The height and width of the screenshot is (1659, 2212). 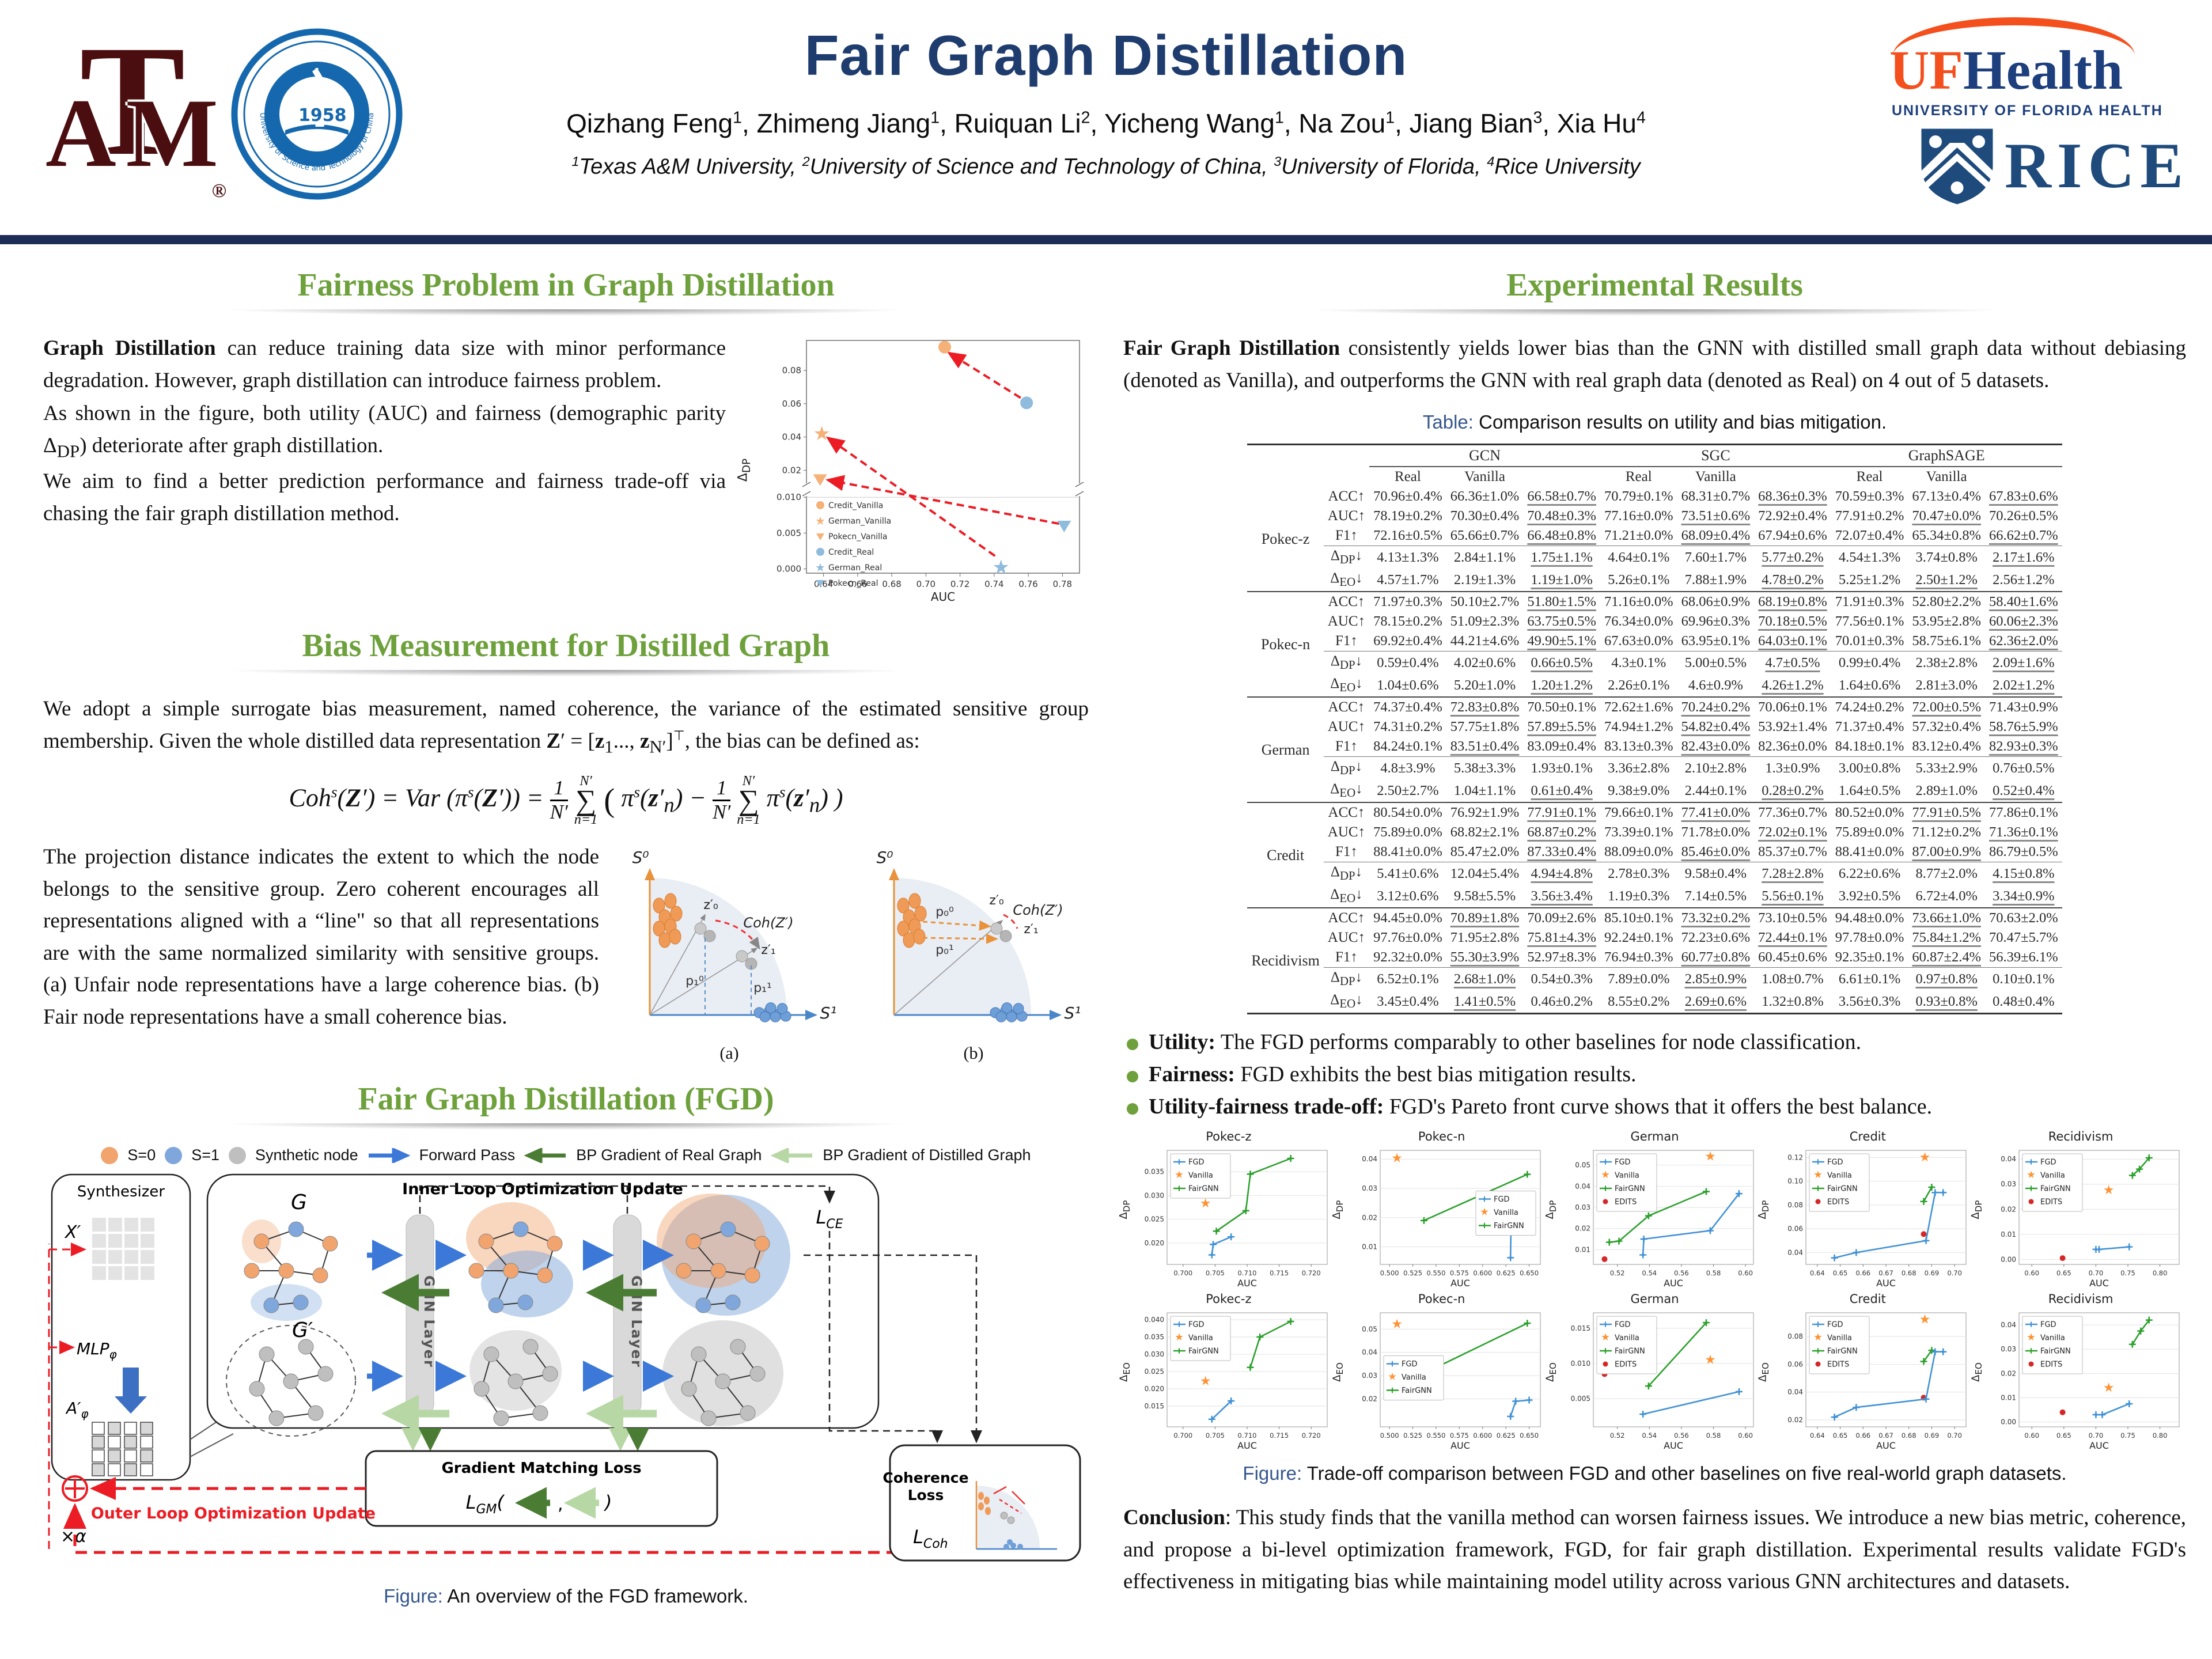 What do you see at coordinates (1796, 1157) in the screenshot?
I see `svg-text: 0.12` at bounding box center [1796, 1157].